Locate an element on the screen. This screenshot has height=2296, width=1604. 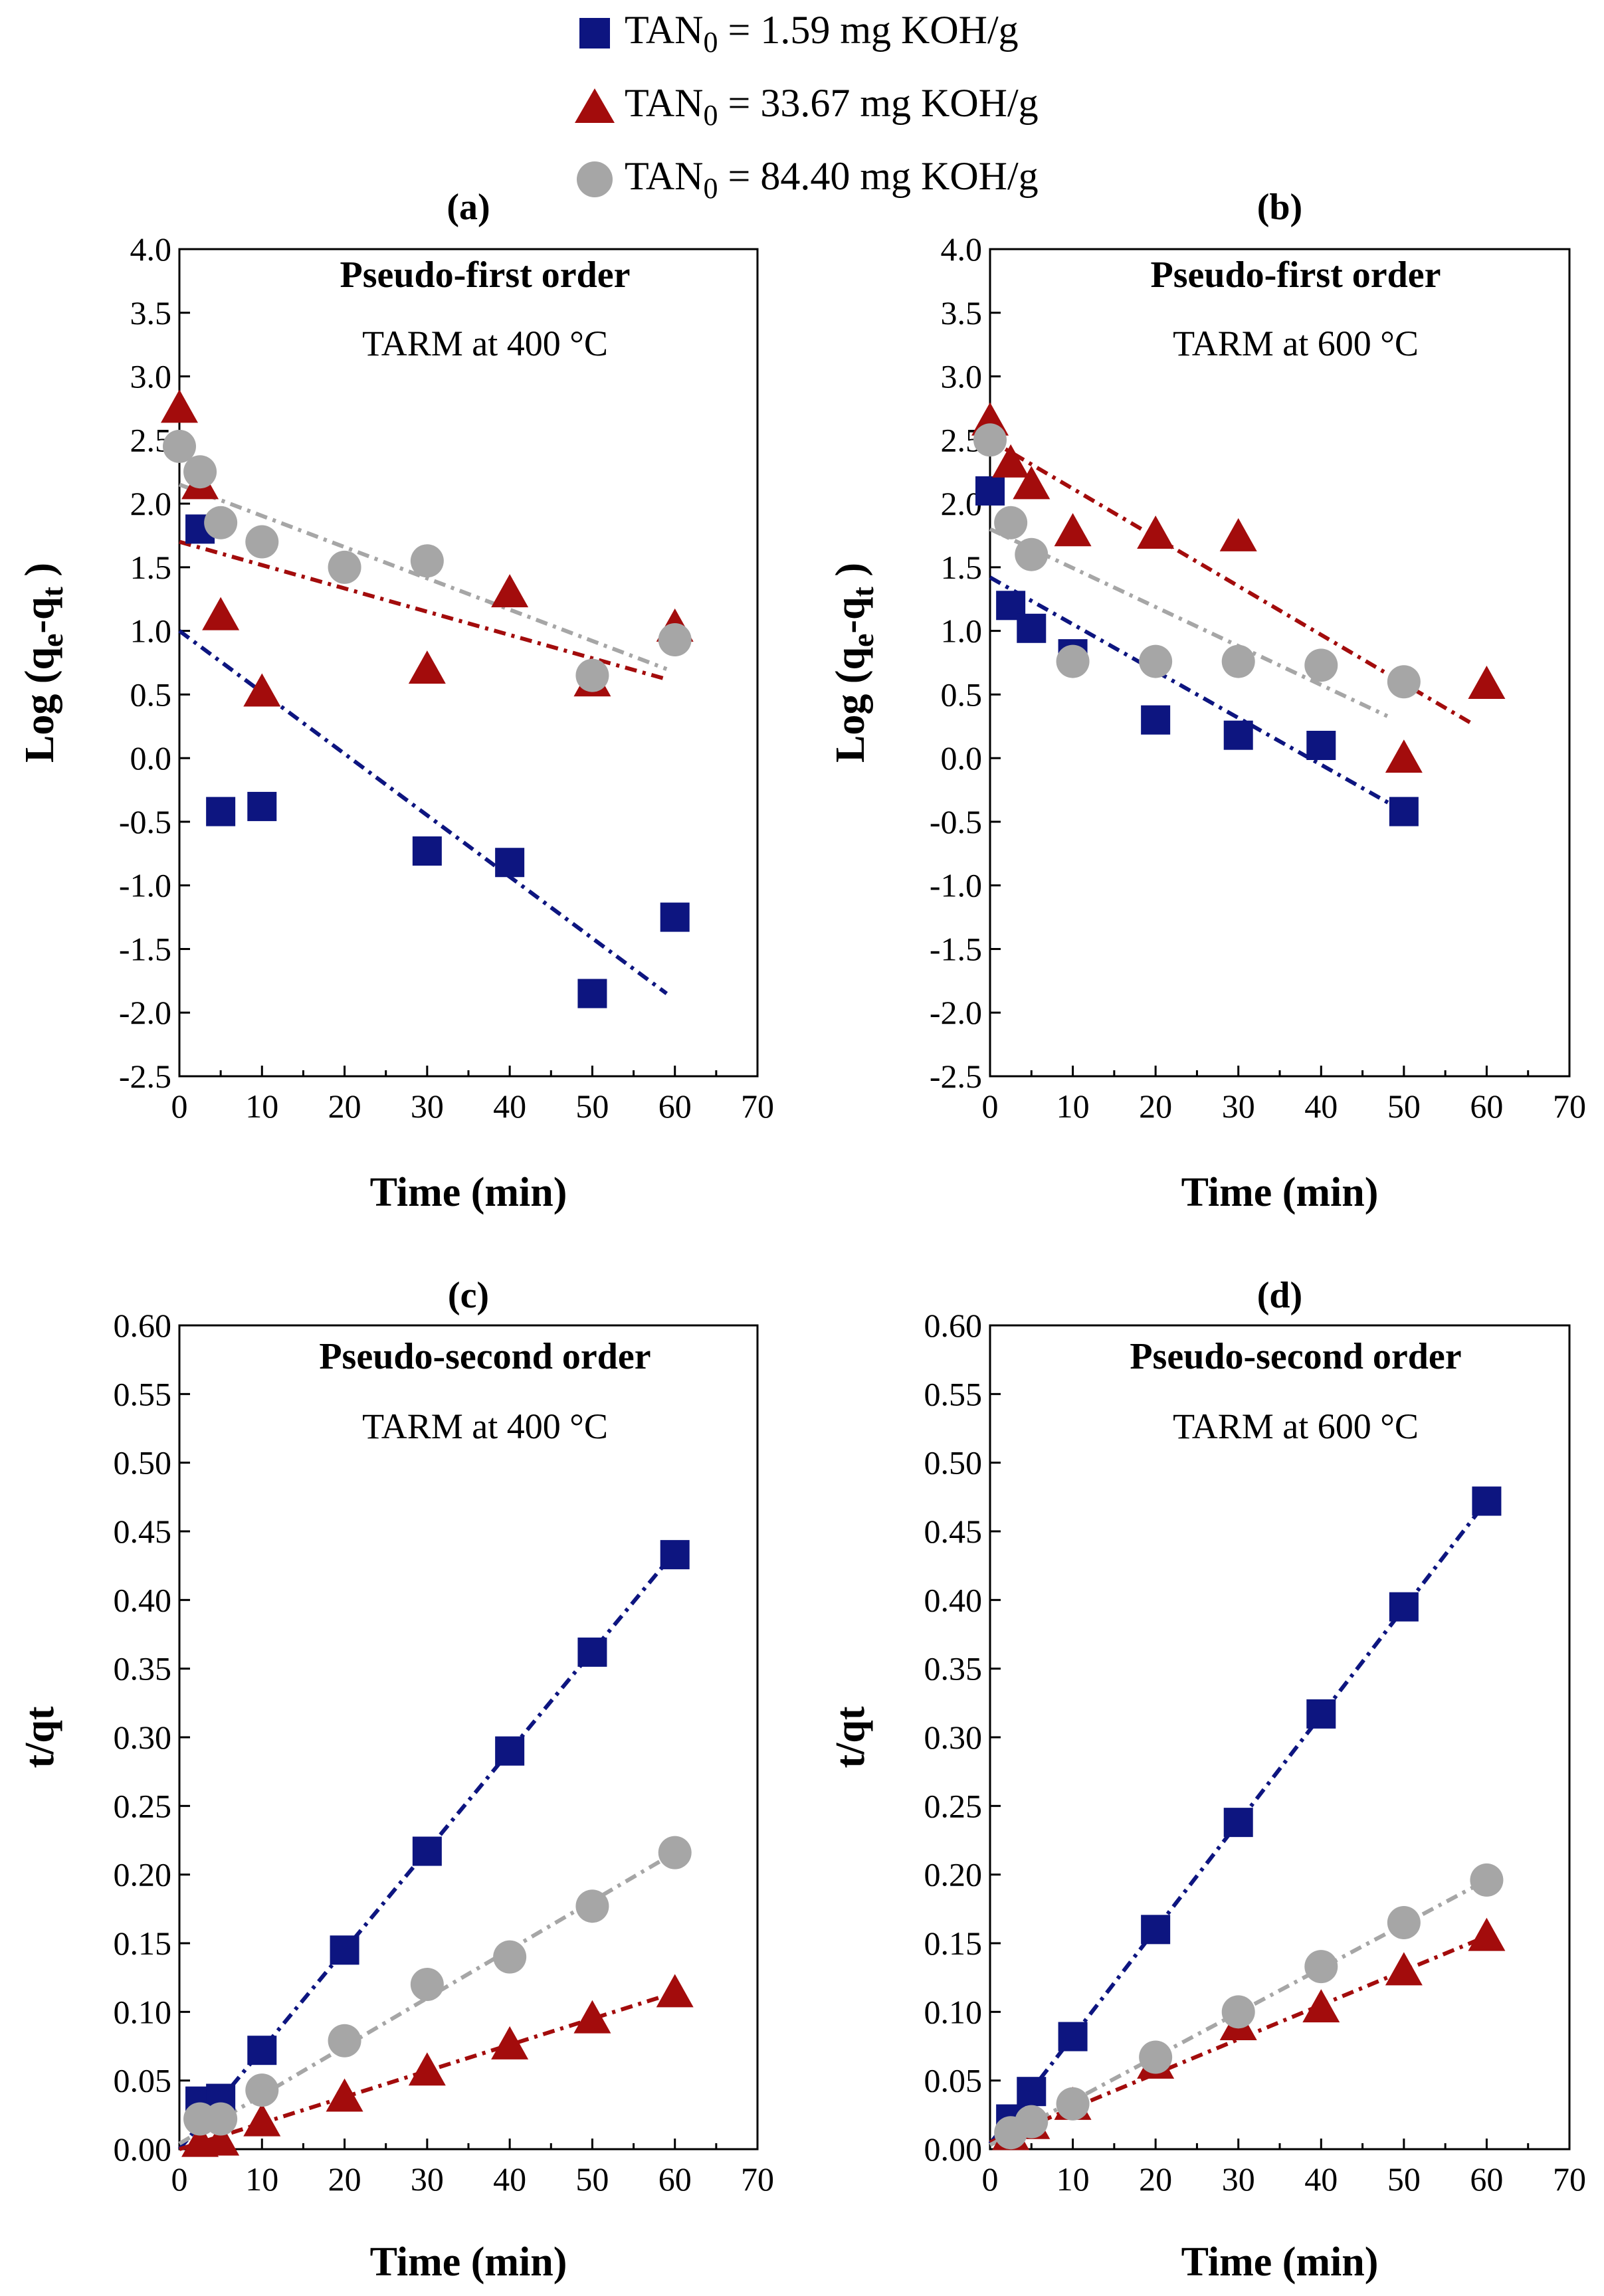
chart-title: Pseudo-second order is located at coordinates (1295, 1356).